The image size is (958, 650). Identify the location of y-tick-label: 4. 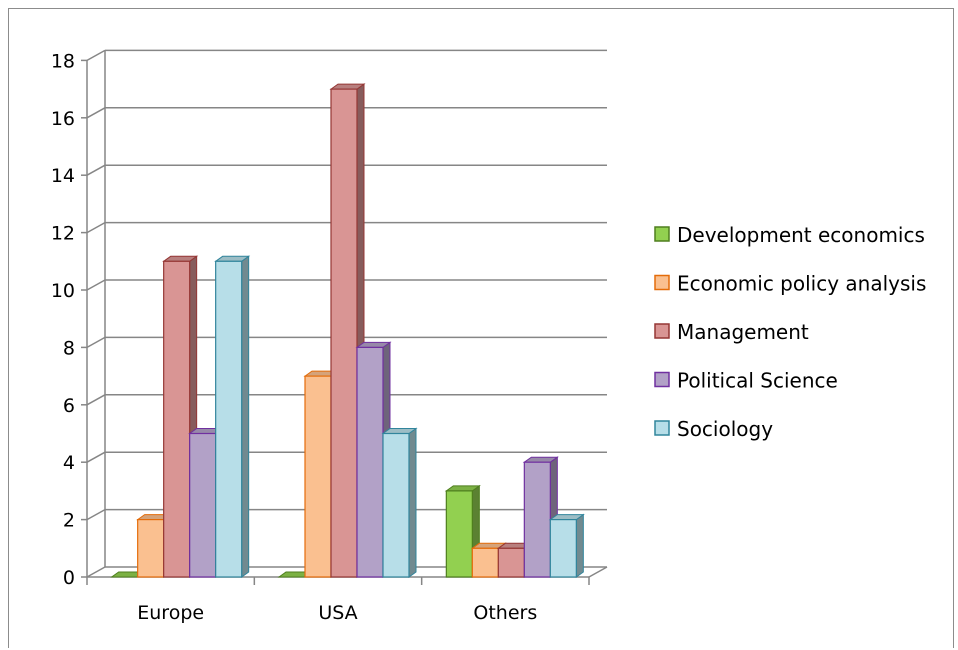
(69, 463).